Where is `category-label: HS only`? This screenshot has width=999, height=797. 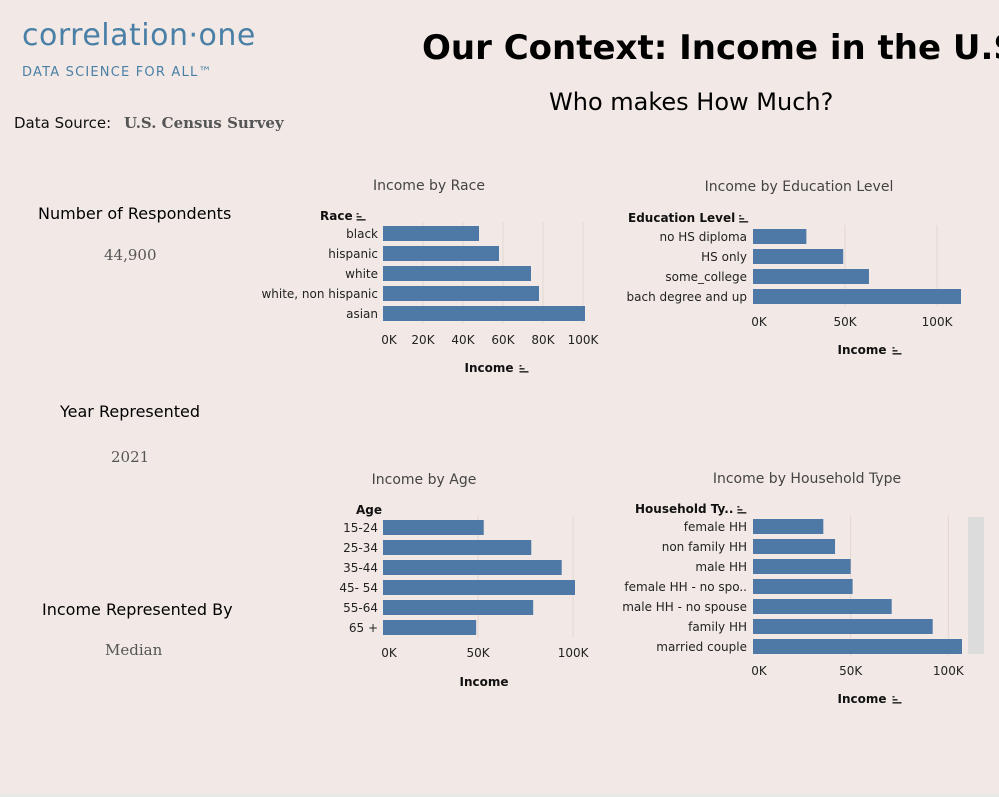
category-label: HS only is located at coordinates (724, 257).